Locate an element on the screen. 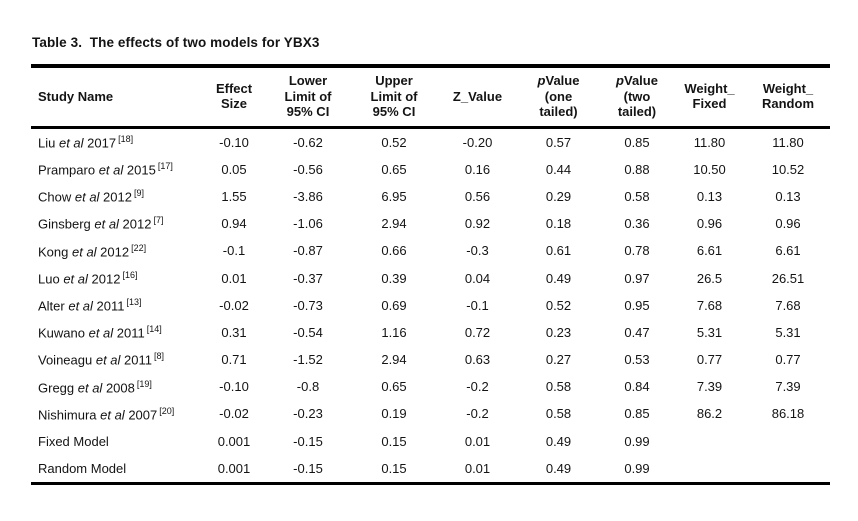 This screenshot has width=858, height=521. value-cell: -1.52 is located at coordinates (308, 360).